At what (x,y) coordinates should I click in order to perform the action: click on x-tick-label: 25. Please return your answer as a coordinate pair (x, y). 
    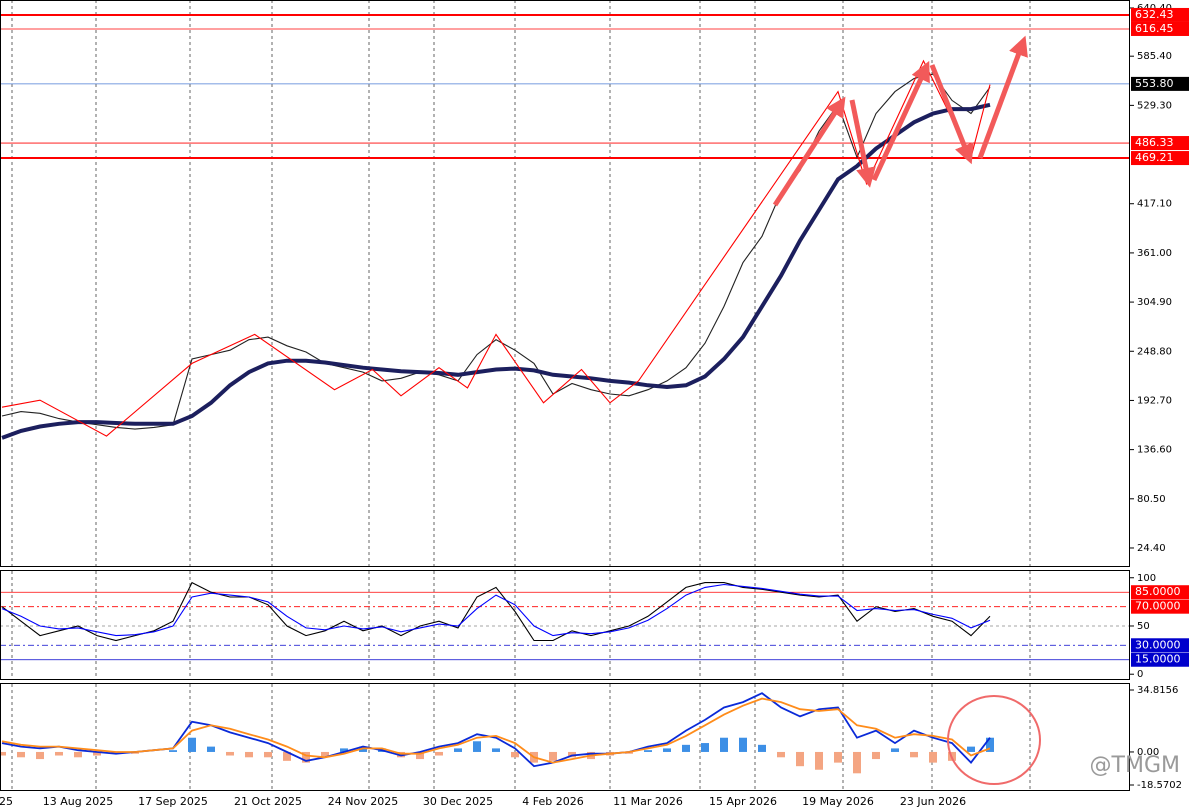
    Looking at the image, I should click on (6, 801).